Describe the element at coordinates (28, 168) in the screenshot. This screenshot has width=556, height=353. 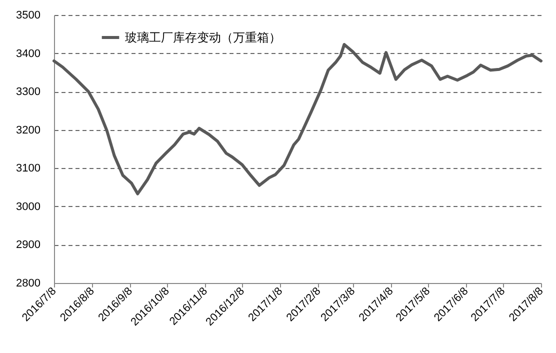
I see `y-tick-label: 3100` at that location.